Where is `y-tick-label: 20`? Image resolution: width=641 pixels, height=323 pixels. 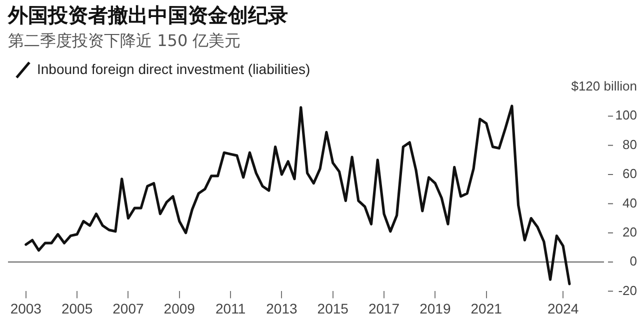
y-tick-label: 20 is located at coordinates (629, 232).